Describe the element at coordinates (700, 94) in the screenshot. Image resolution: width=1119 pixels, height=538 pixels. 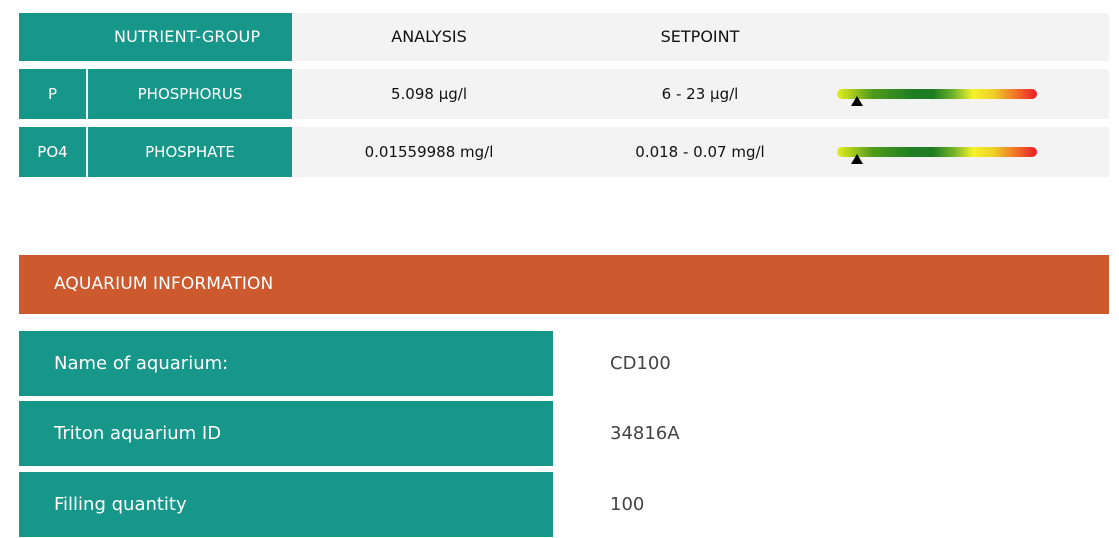
I see `setpoint-value: 6 - 23 µg/l` at that location.